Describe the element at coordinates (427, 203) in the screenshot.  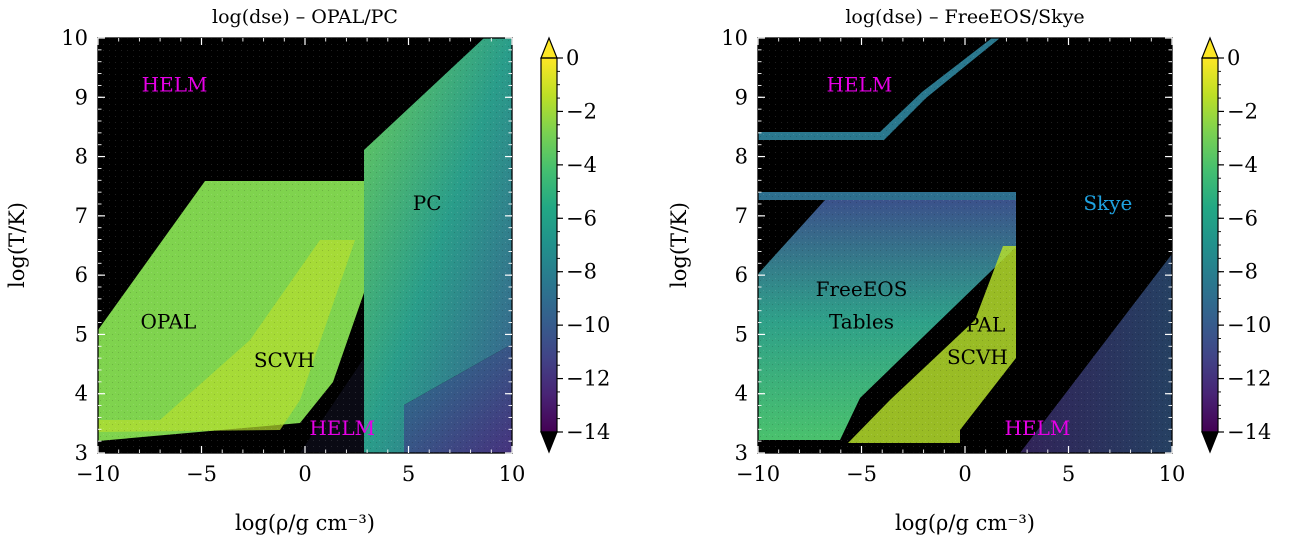
I see `region-label: PC` at that location.